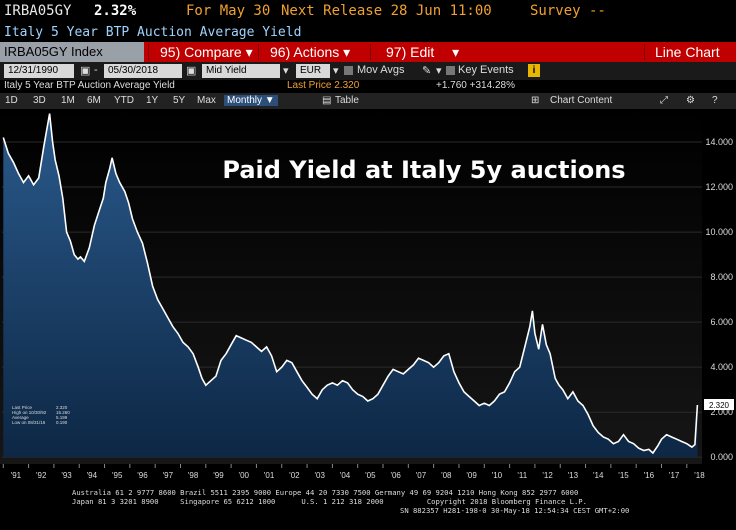  What do you see at coordinates (471, 475) in the screenshot?
I see `x-tick-label: '09` at bounding box center [471, 475].